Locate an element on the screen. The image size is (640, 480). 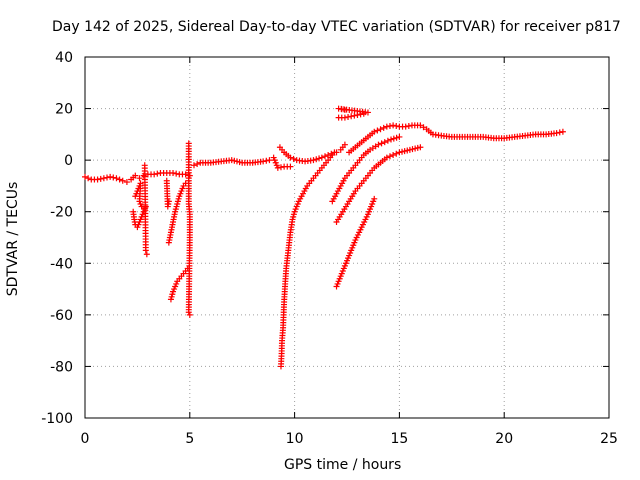
y-tick-label: 40 is located at coordinates (64, 58).